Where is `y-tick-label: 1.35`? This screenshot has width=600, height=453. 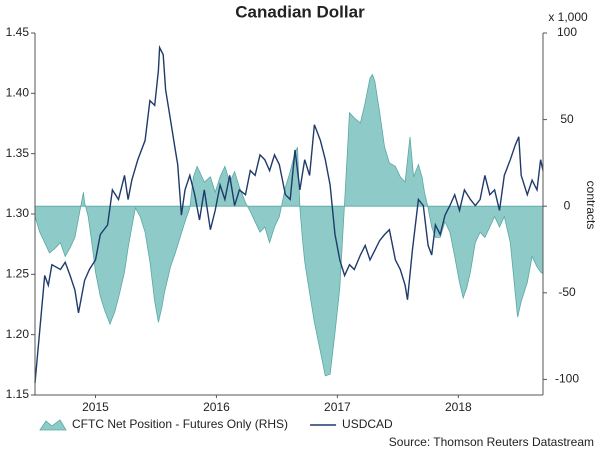
y-tick-label: 1.35 is located at coordinates (18, 153).